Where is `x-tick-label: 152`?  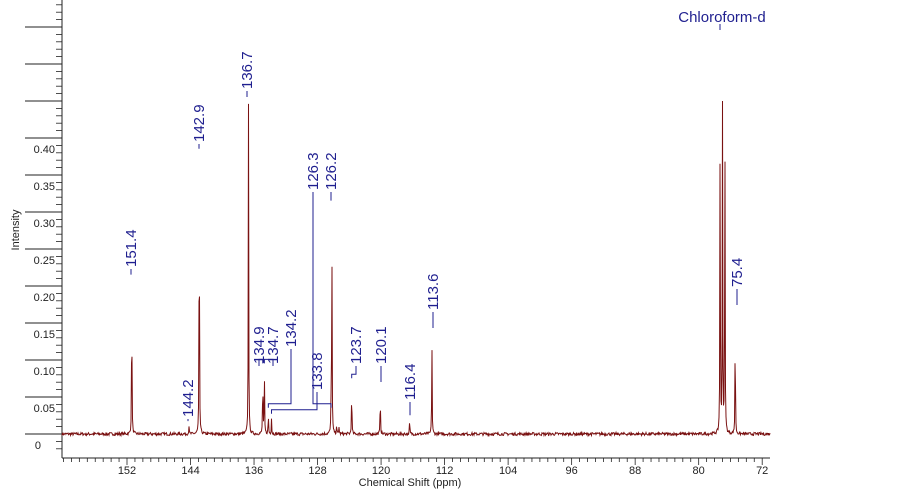
x-tick-label: 152 is located at coordinates (127, 471).